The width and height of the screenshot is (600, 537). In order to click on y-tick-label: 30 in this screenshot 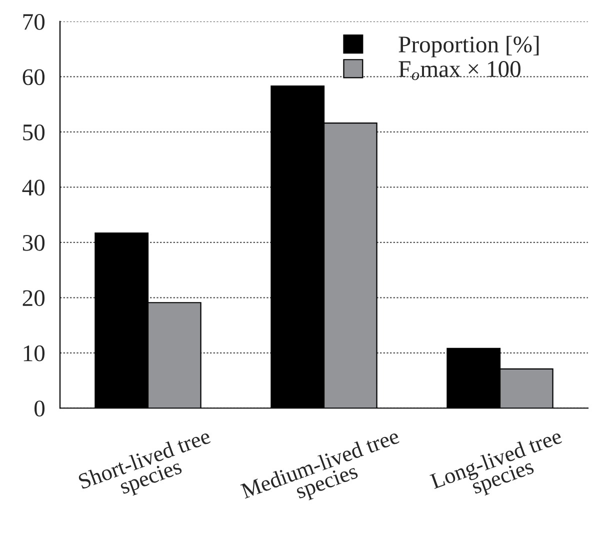, I will do `click(33, 242)`.